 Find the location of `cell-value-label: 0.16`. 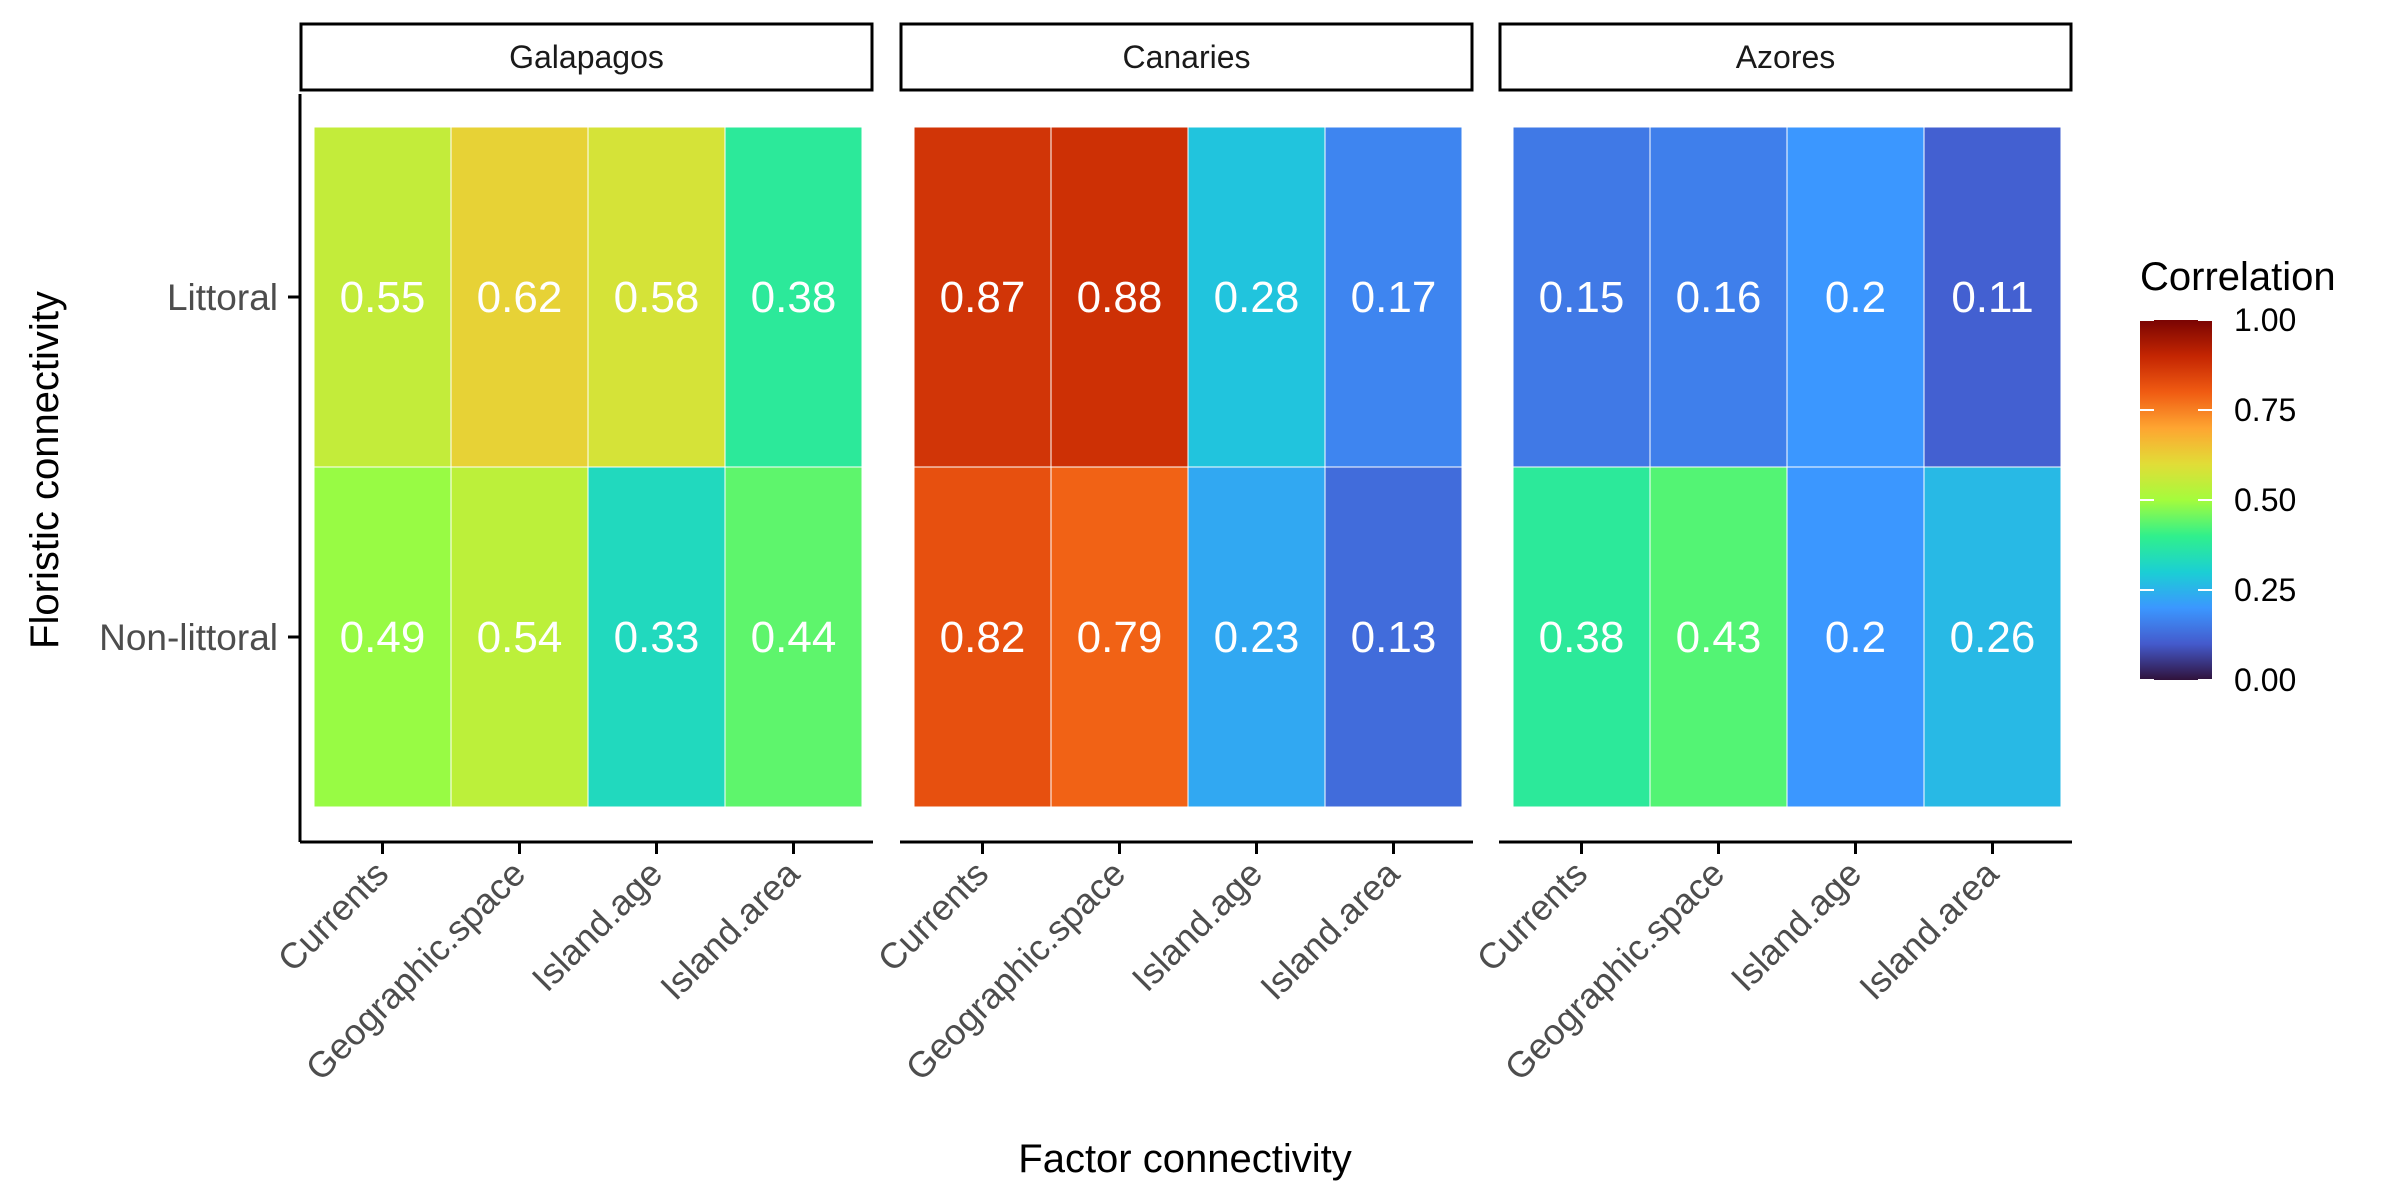

cell-value-label: 0.16 is located at coordinates (1719, 297).